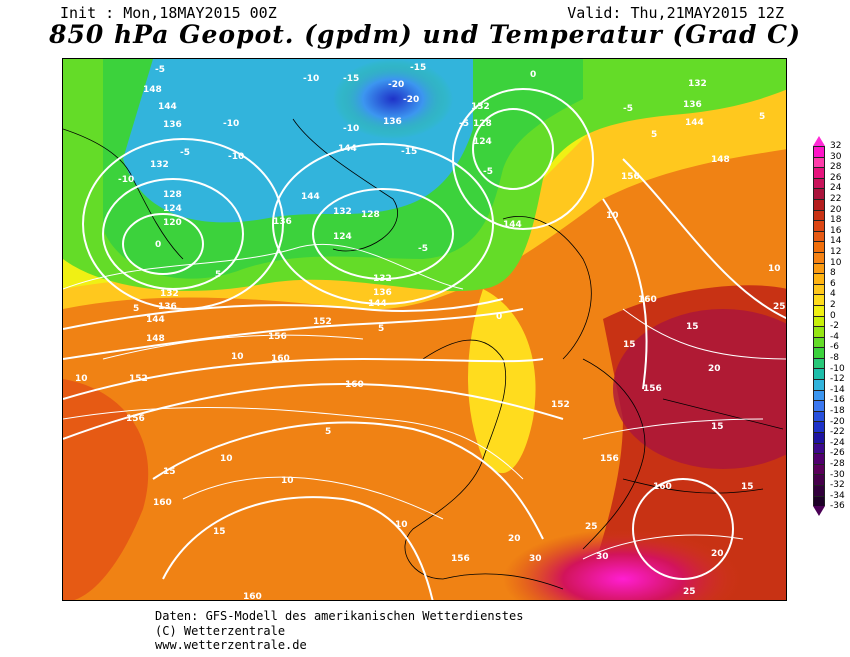  Describe the element at coordinates (837, 411) in the screenshot. I see `colorbar-tick-label: -18` at that location.